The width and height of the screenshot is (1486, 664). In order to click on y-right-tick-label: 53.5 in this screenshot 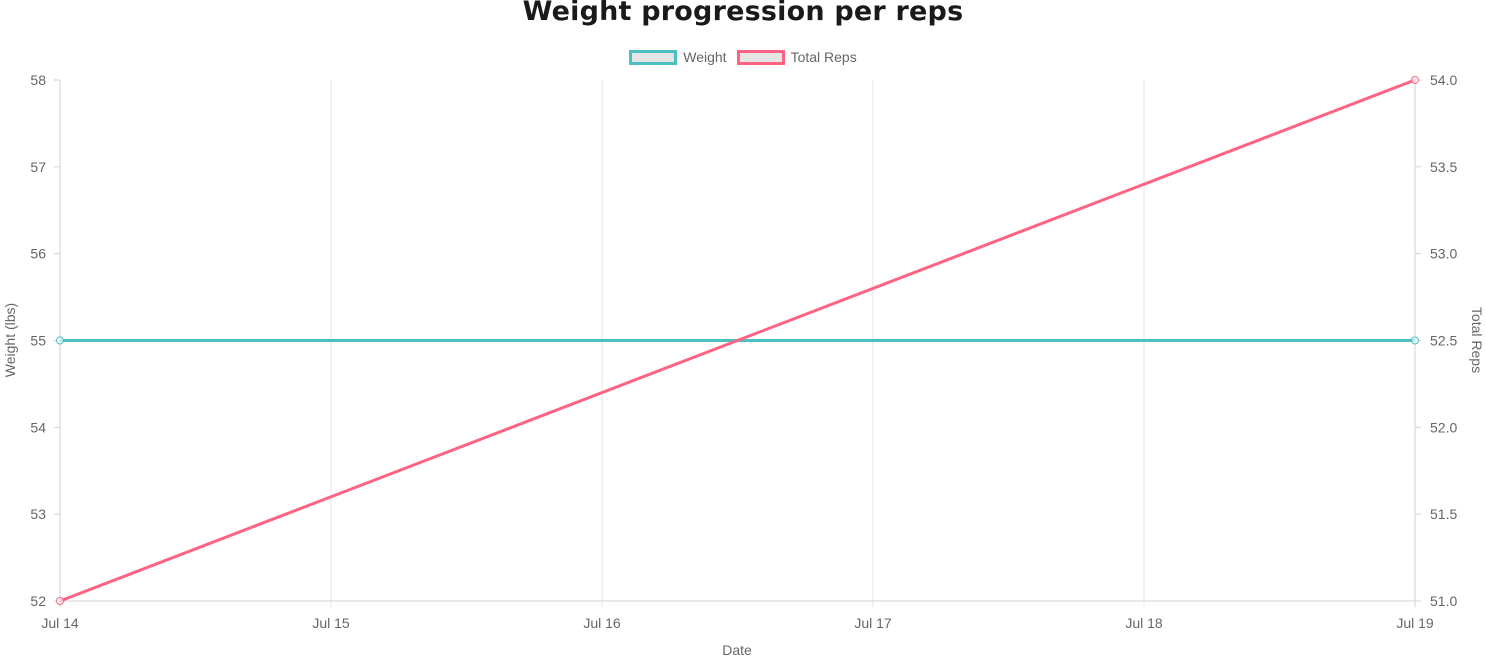, I will do `click(1443, 167)`.